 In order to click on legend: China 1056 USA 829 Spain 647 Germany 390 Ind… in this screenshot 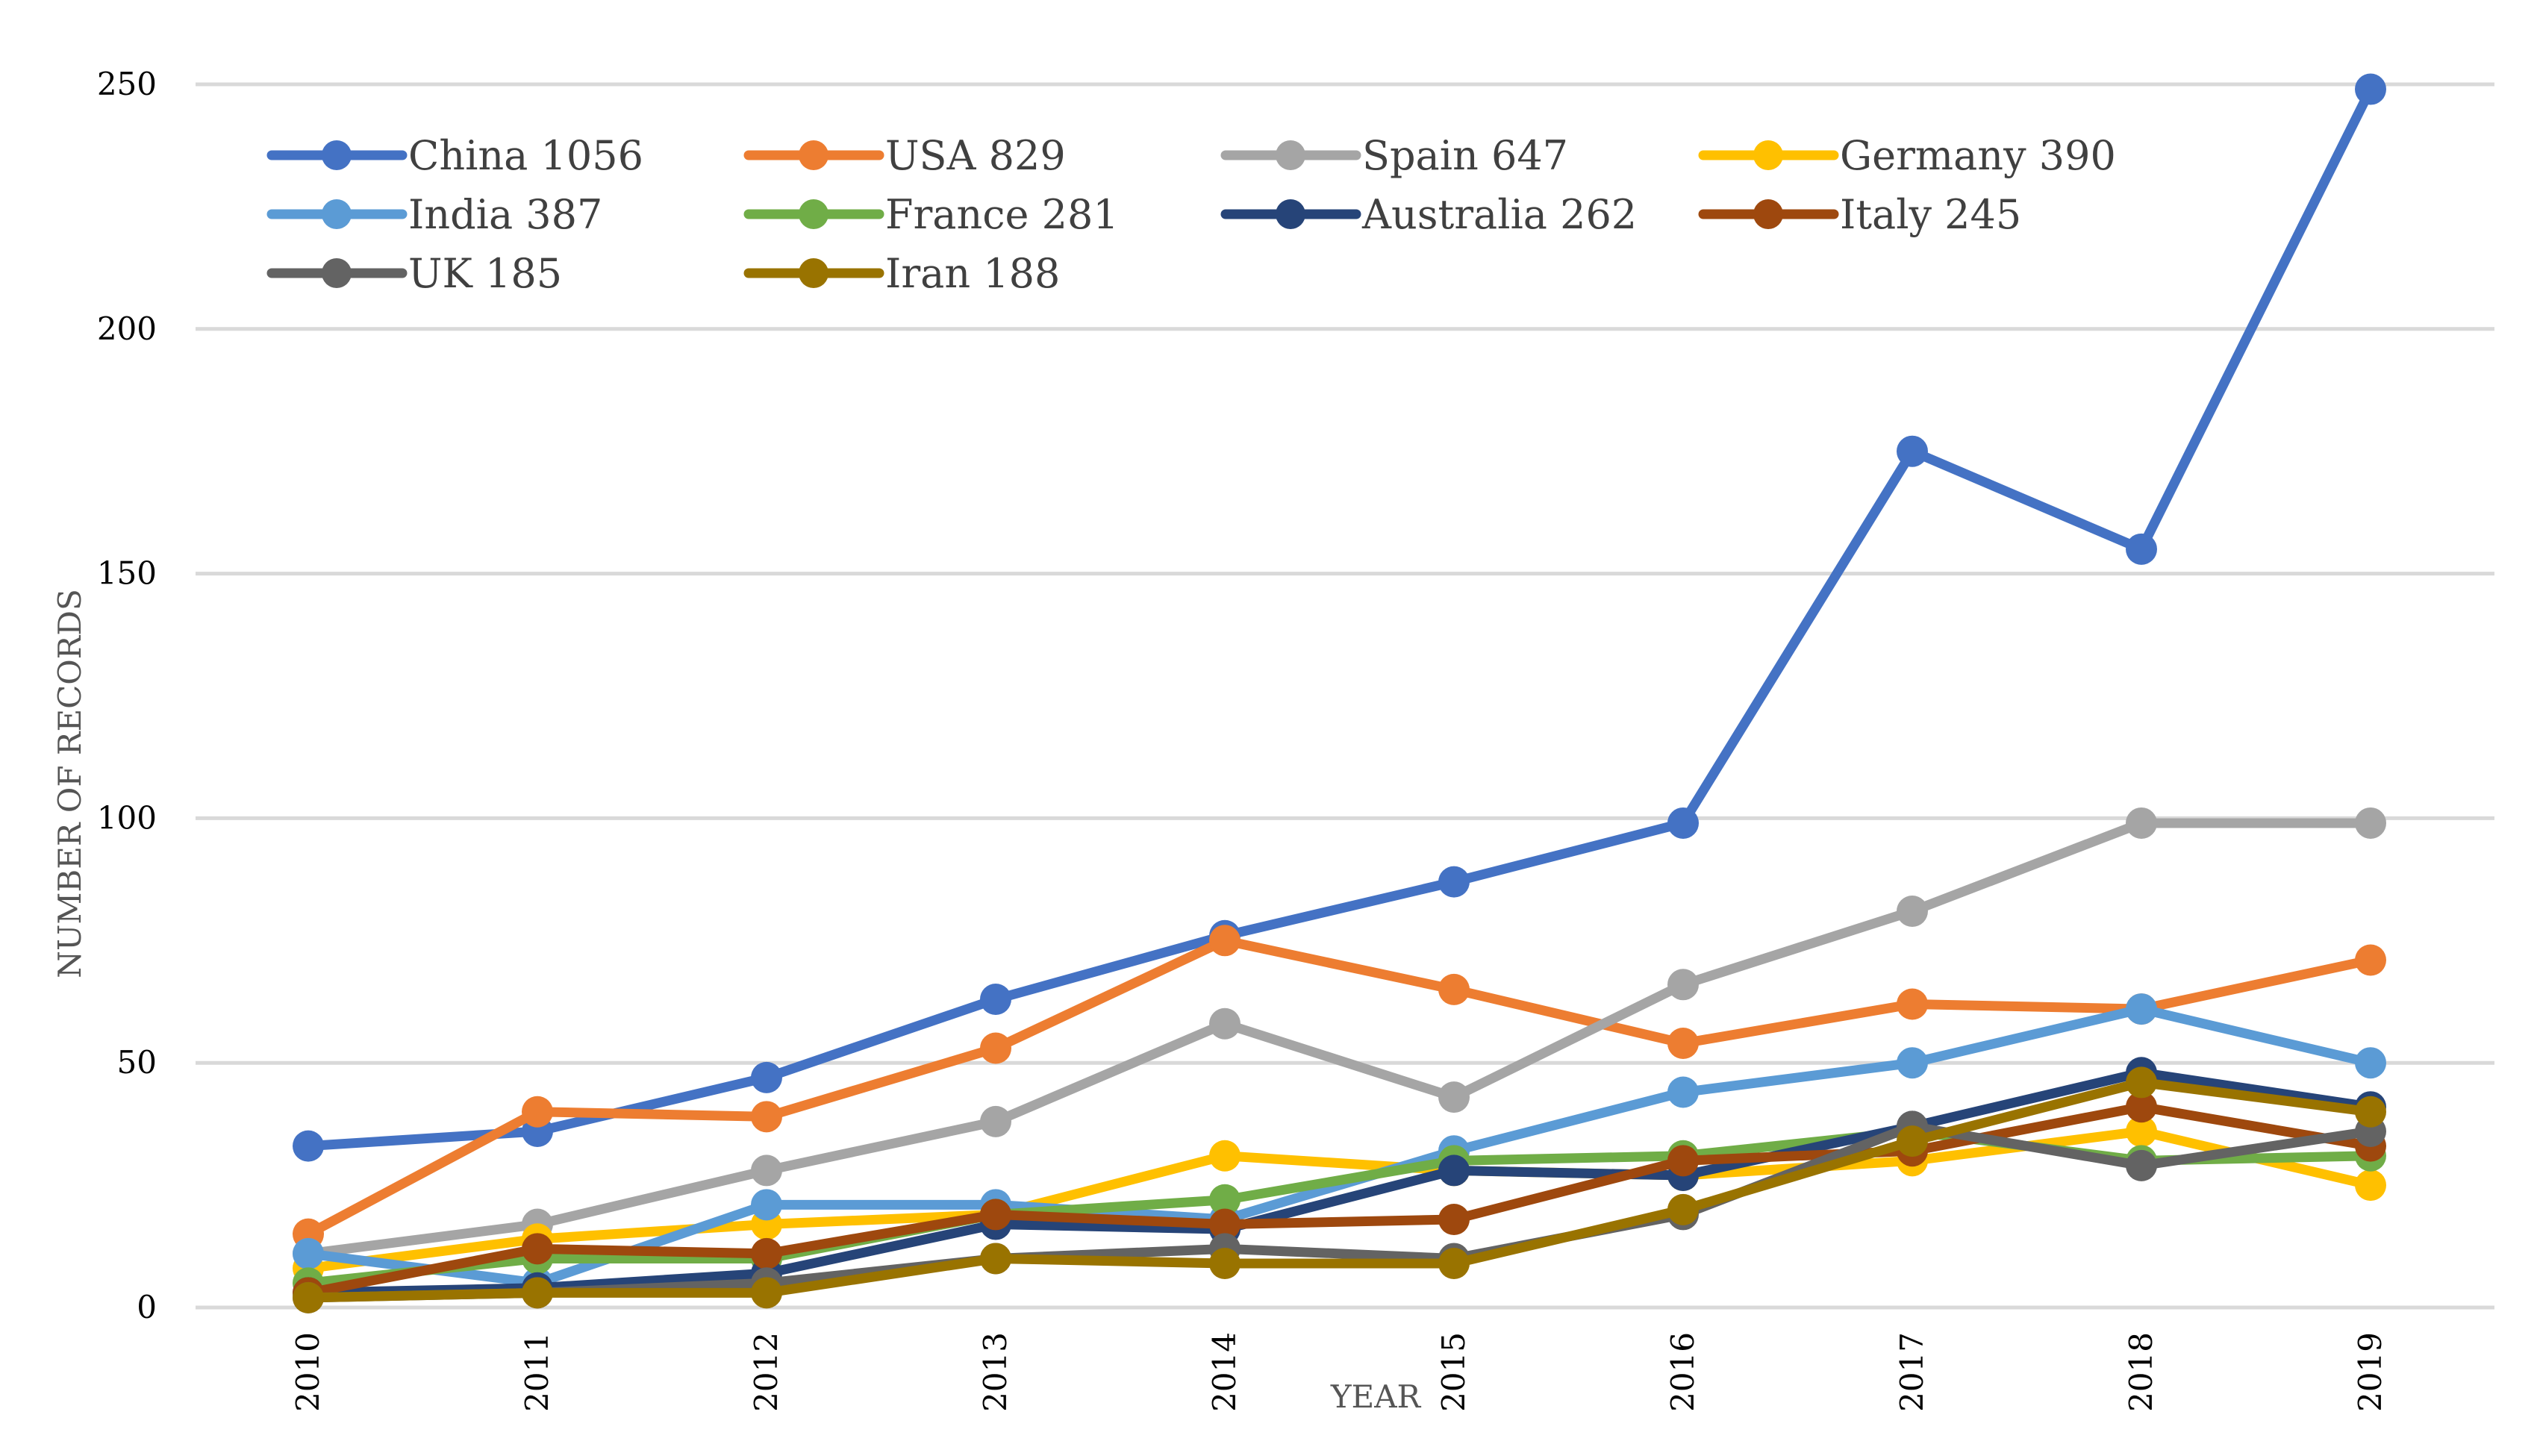, I will do `click(1191, 214)`.